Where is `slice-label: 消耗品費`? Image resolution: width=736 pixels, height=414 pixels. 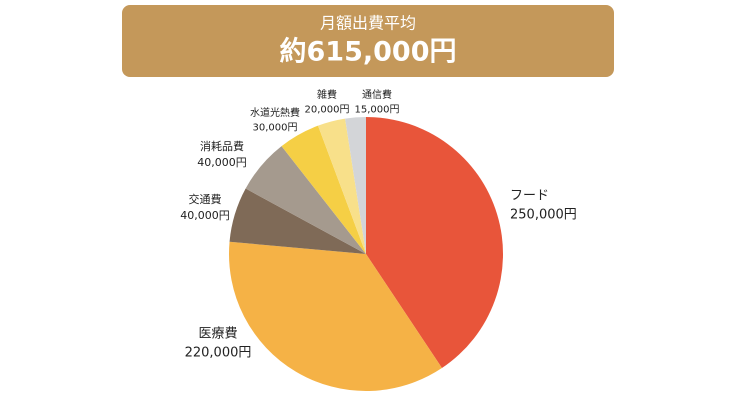 slice-label: 消耗品費 is located at coordinates (222, 146).